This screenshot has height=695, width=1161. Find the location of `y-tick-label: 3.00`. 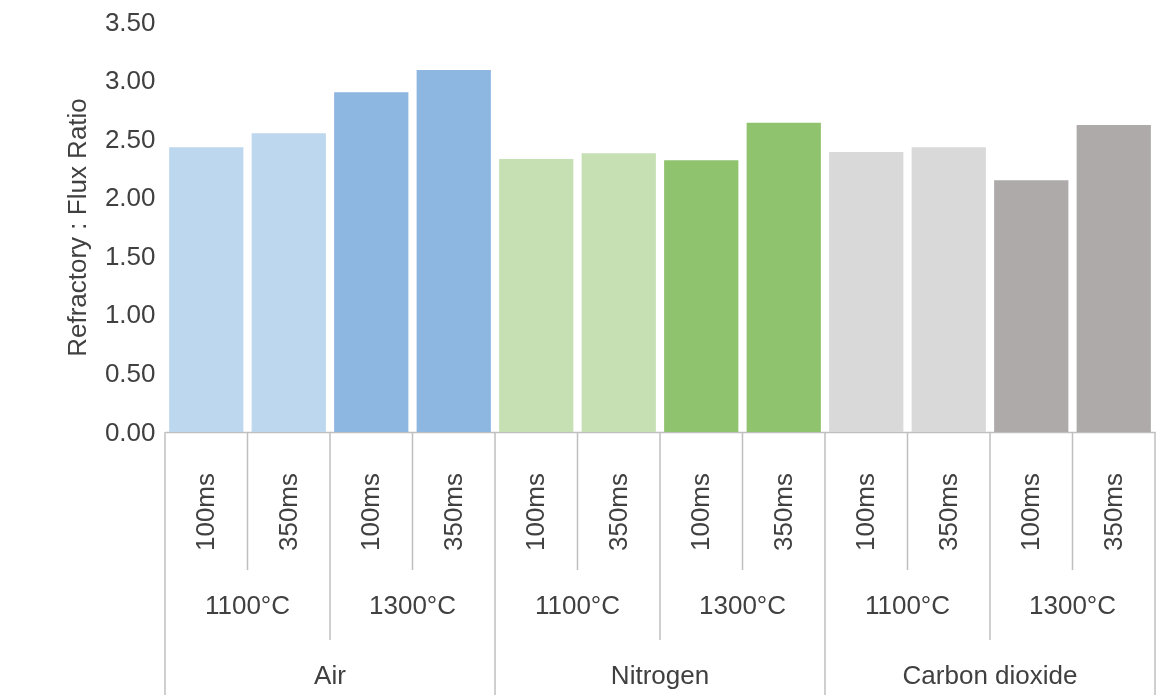

y-tick-label: 3.00 is located at coordinates (130, 80).